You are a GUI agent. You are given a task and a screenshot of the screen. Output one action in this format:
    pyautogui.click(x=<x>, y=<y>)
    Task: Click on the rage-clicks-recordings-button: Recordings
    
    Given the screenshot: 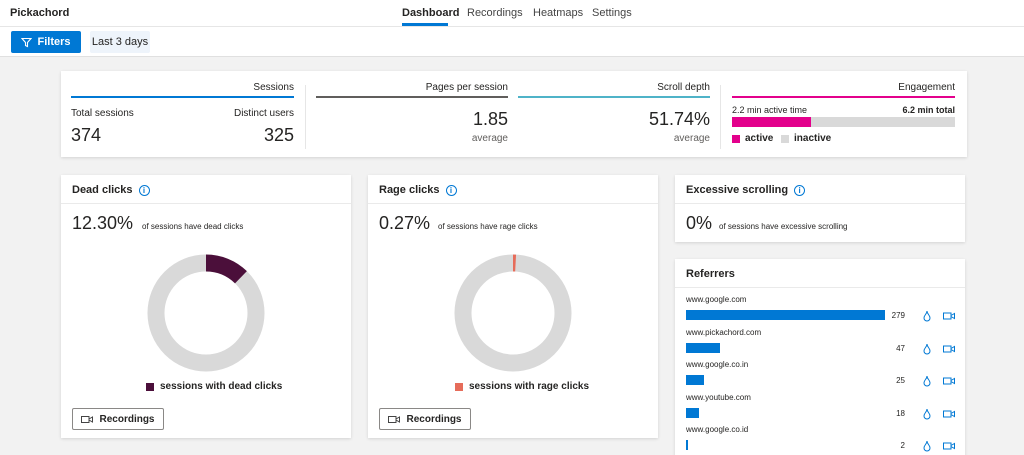 What is the action you would take?
    pyautogui.click(x=425, y=419)
    